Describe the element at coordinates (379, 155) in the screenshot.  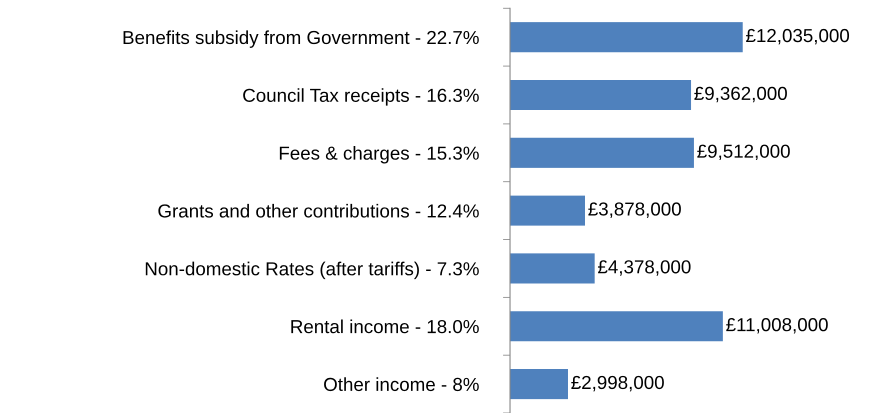
I see `y-tick-label: Fees & charges - 15.3%` at that location.